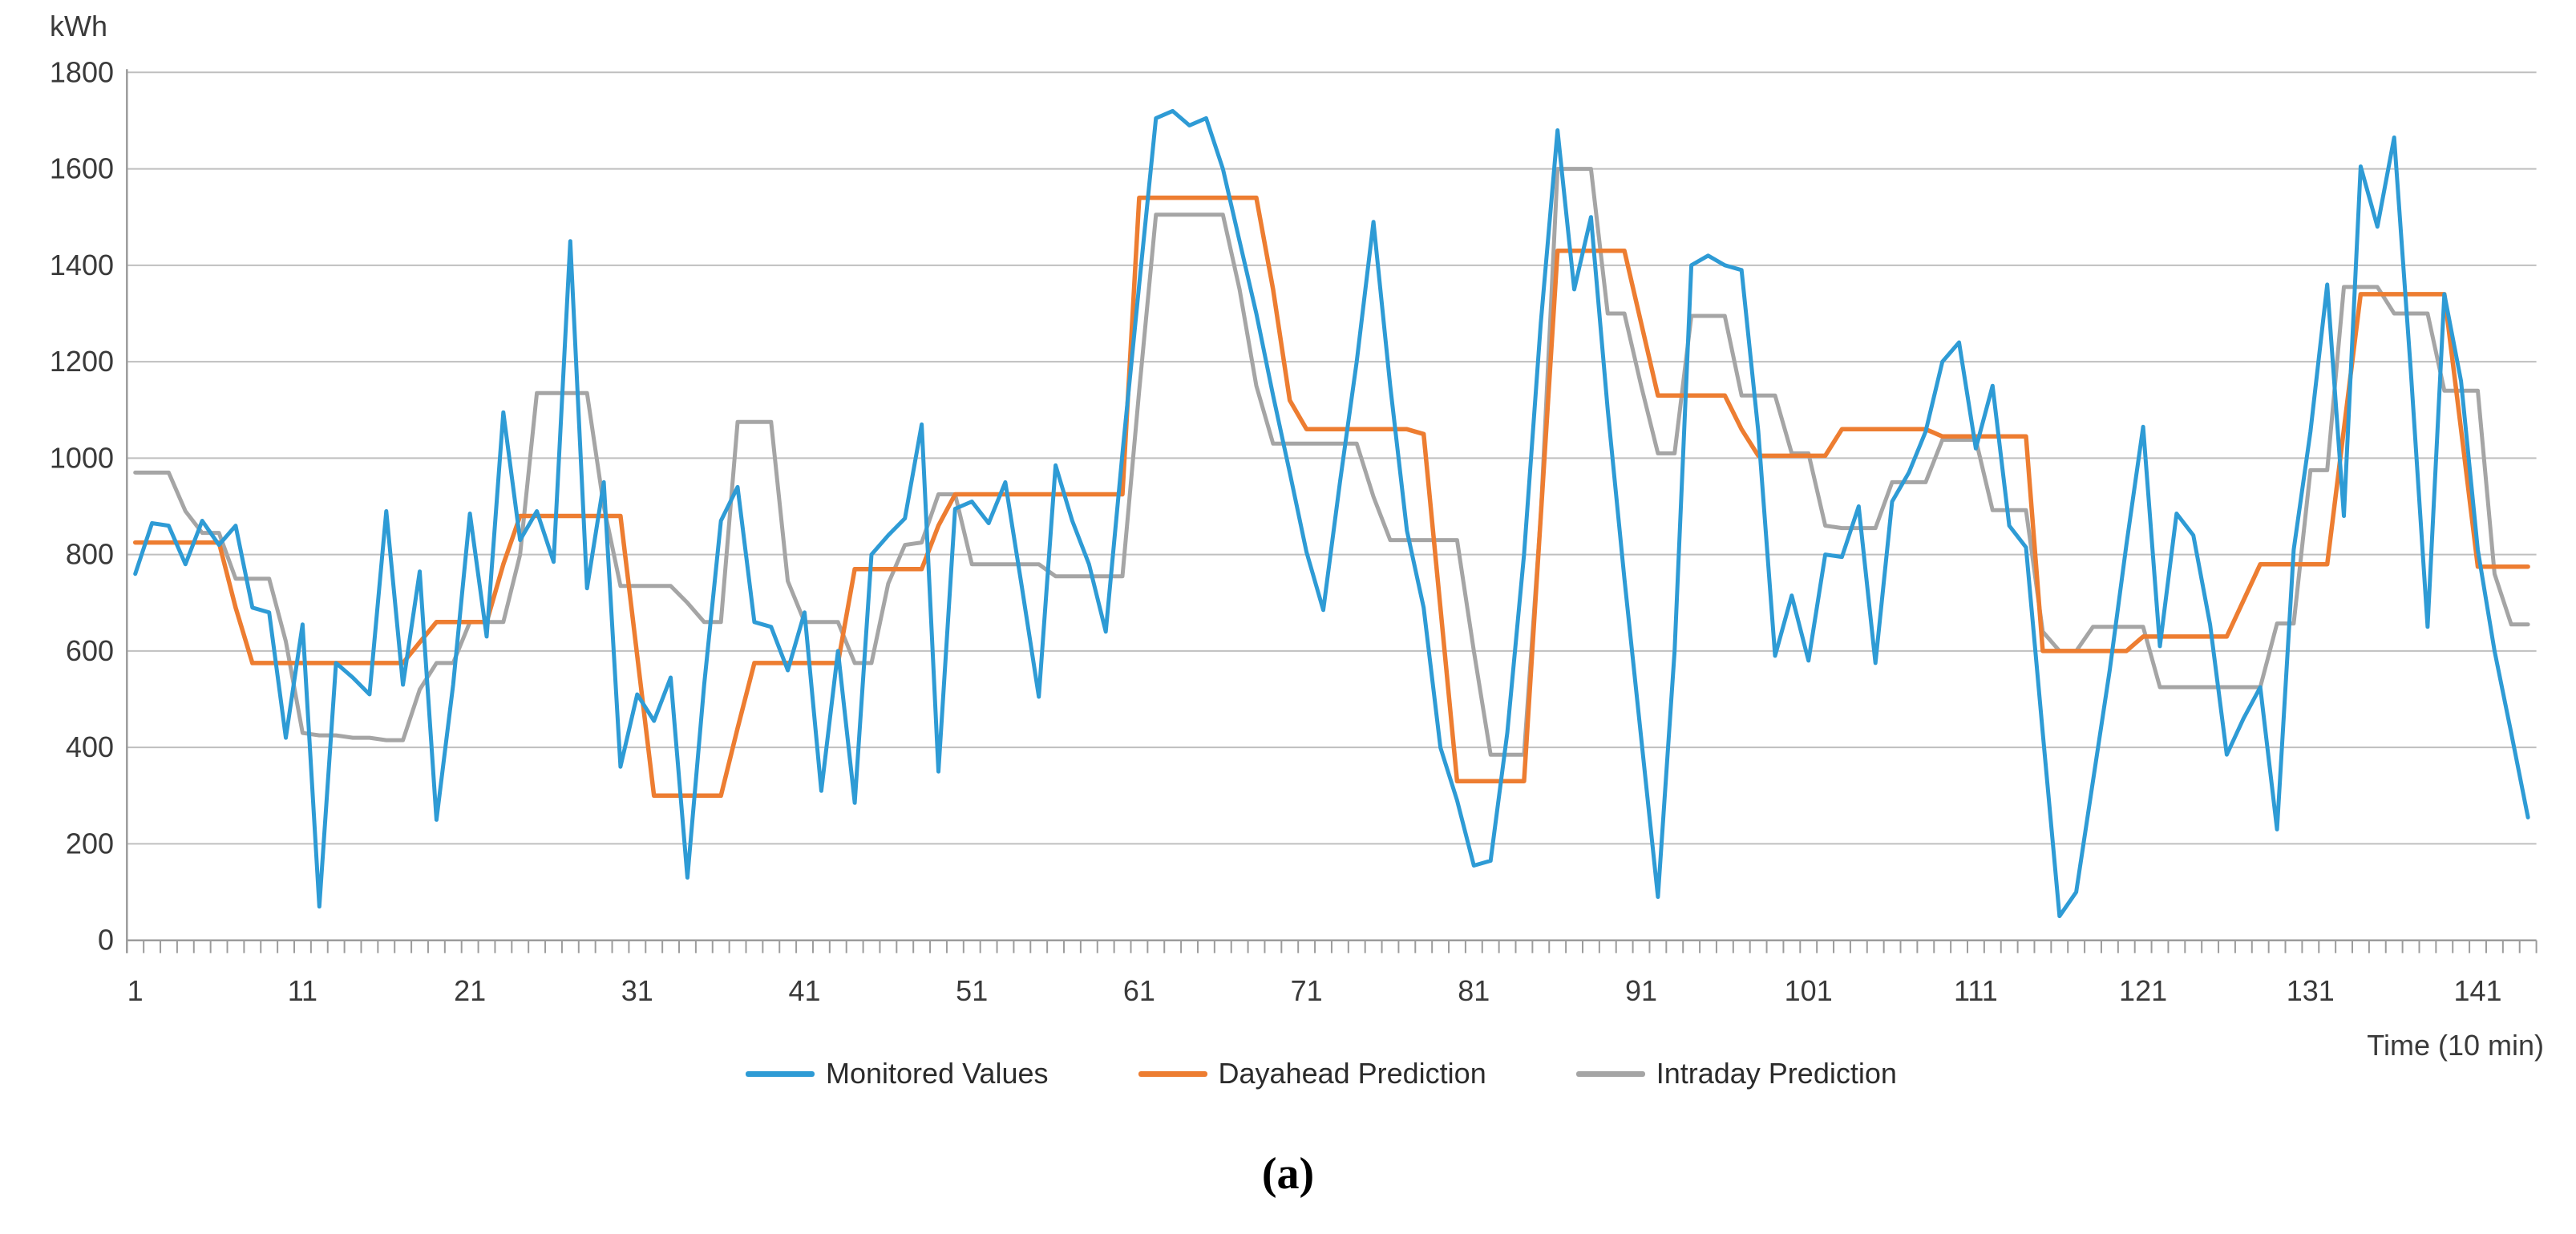  What do you see at coordinates (82, 265) in the screenshot?
I see `svg-text: 1400` at bounding box center [82, 265].